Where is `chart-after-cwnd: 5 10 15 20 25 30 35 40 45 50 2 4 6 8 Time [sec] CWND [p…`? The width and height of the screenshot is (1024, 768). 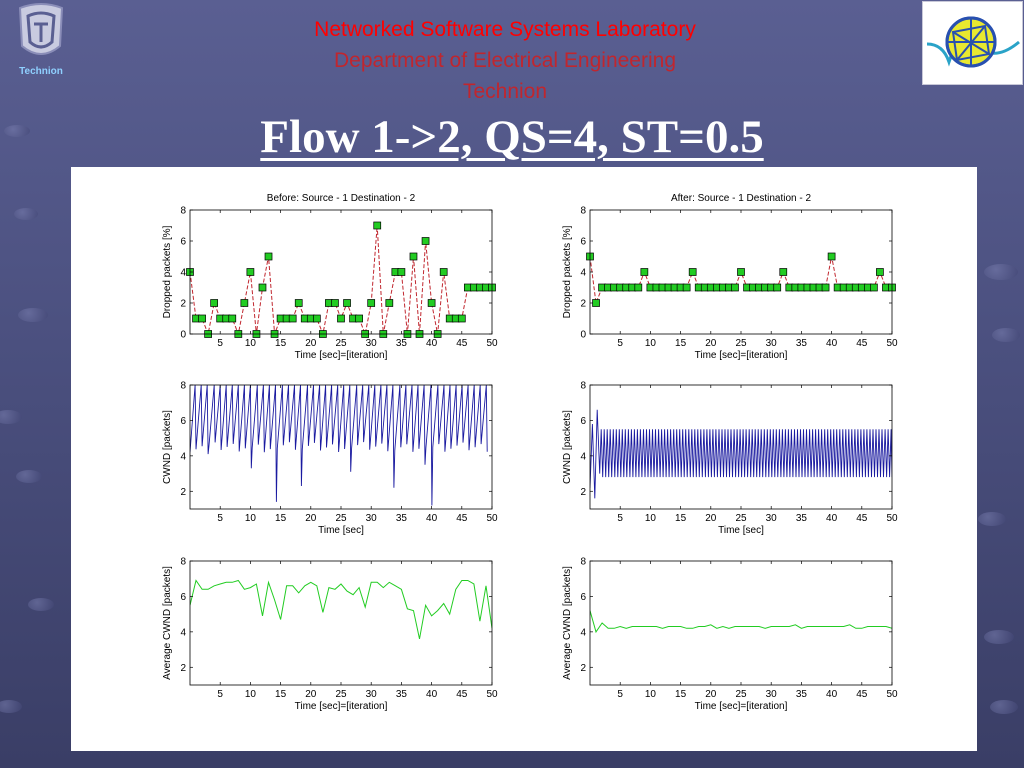
chart-after-cwnd: 5 10 15 20 25 30 35 40 45 50 2 4 6 8 Time [sec] CWND [p… is located at coordinates (730, 459).